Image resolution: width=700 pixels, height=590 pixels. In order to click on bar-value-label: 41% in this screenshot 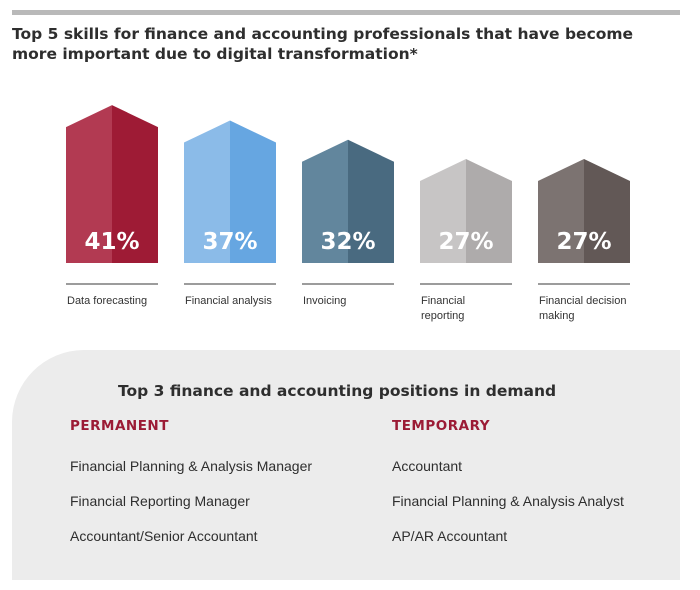, I will do `click(111, 242)`.